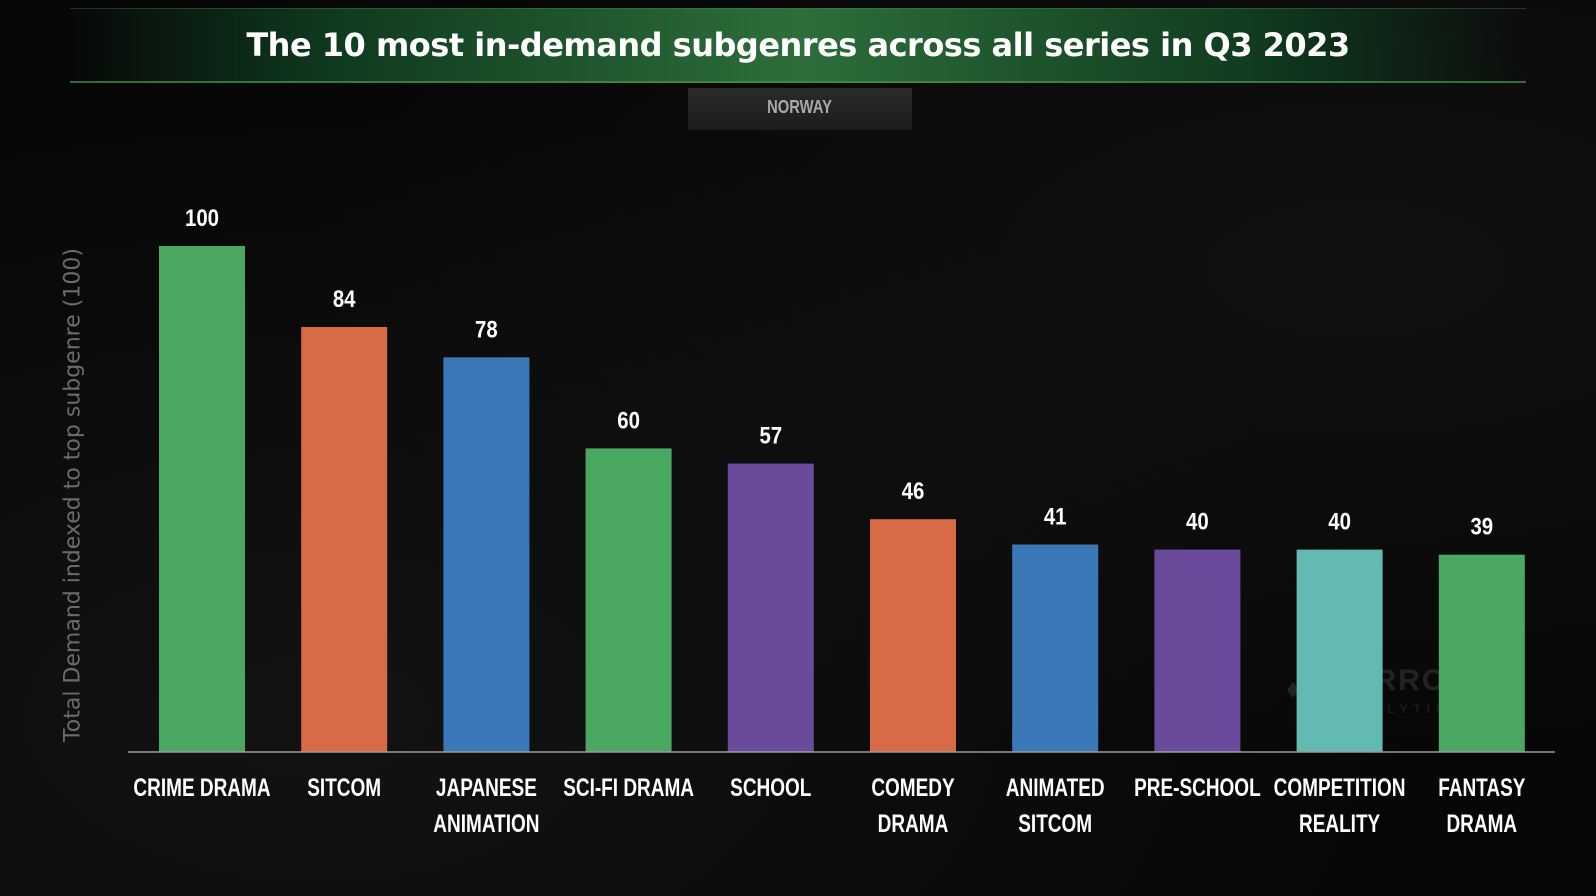  Describe the element at coordinates (913, 787) in the screenshot. I see `category-label-5-0: COMEDY` at that location.